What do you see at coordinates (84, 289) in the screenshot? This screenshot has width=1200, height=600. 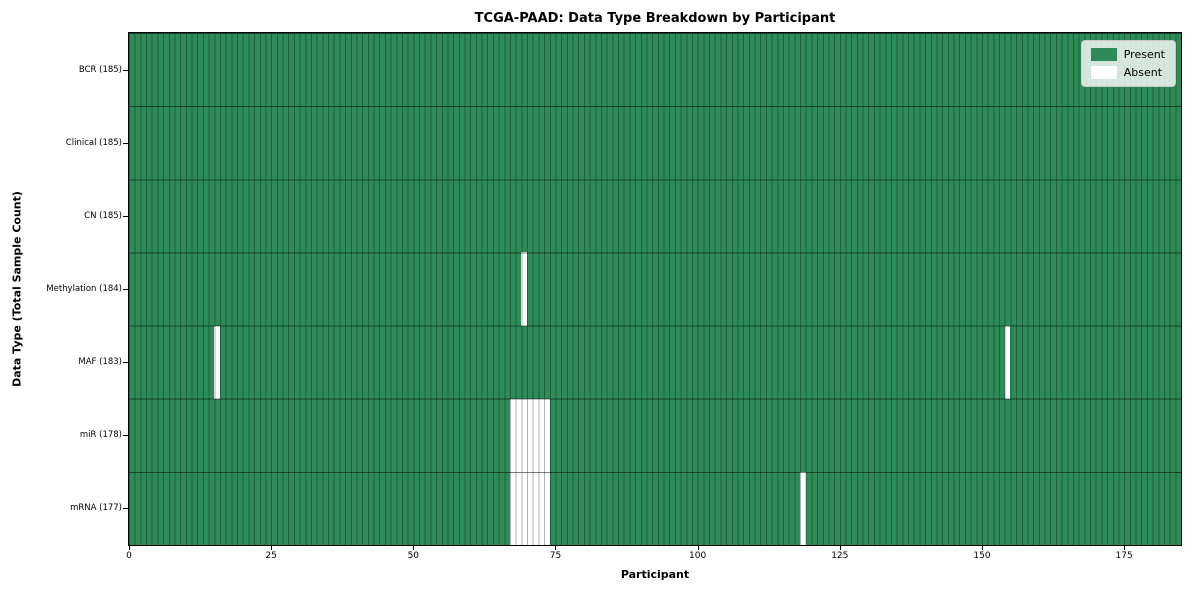 I see `y-tick-label: Methylation (184)` at bounding box center [84, 289].